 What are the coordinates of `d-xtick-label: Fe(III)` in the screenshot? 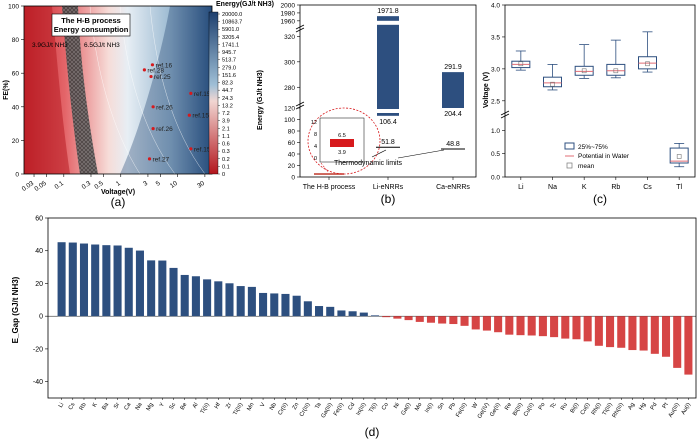 It's located at (461, 410).